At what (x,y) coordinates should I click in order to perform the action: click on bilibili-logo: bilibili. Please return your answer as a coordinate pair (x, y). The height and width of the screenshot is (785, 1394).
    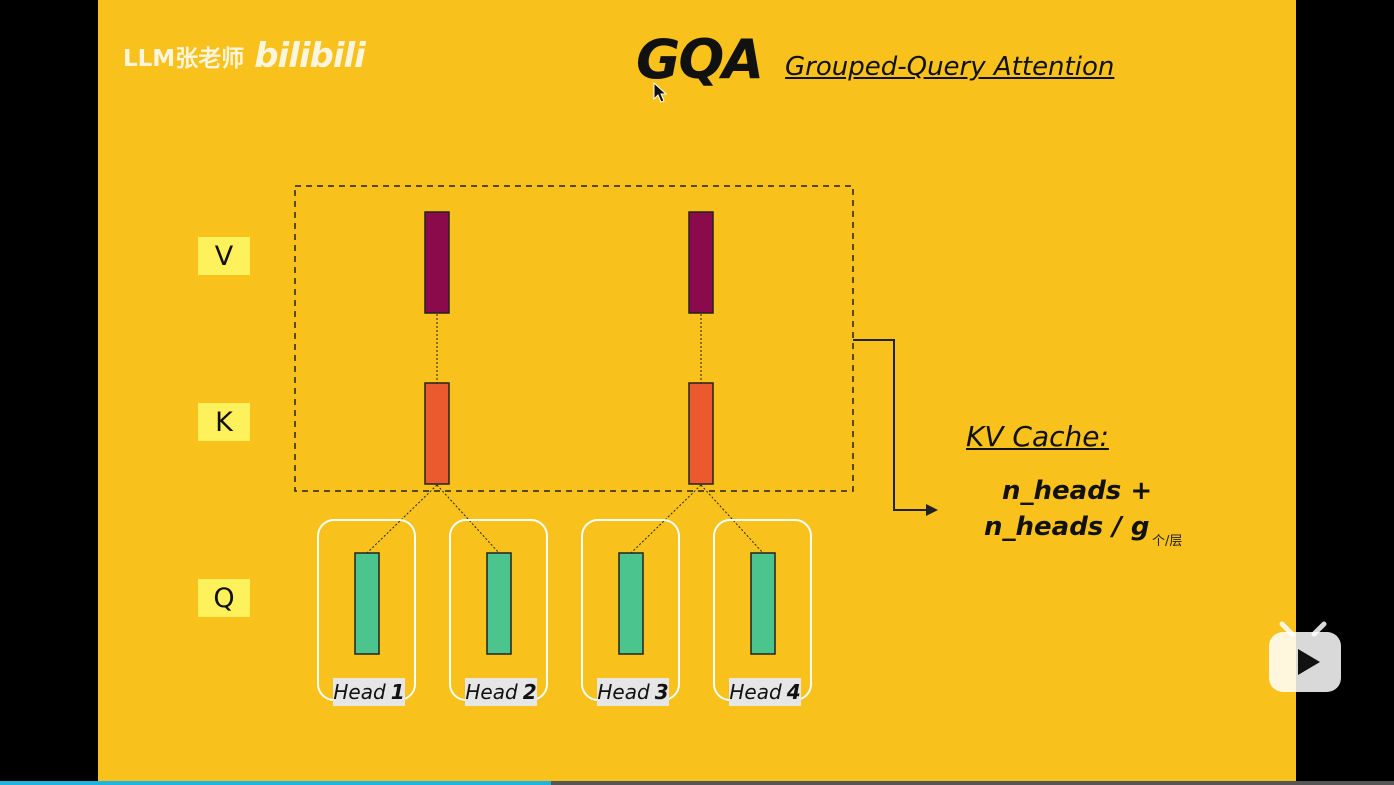
    Looking at the image, I should click on (310, 56).